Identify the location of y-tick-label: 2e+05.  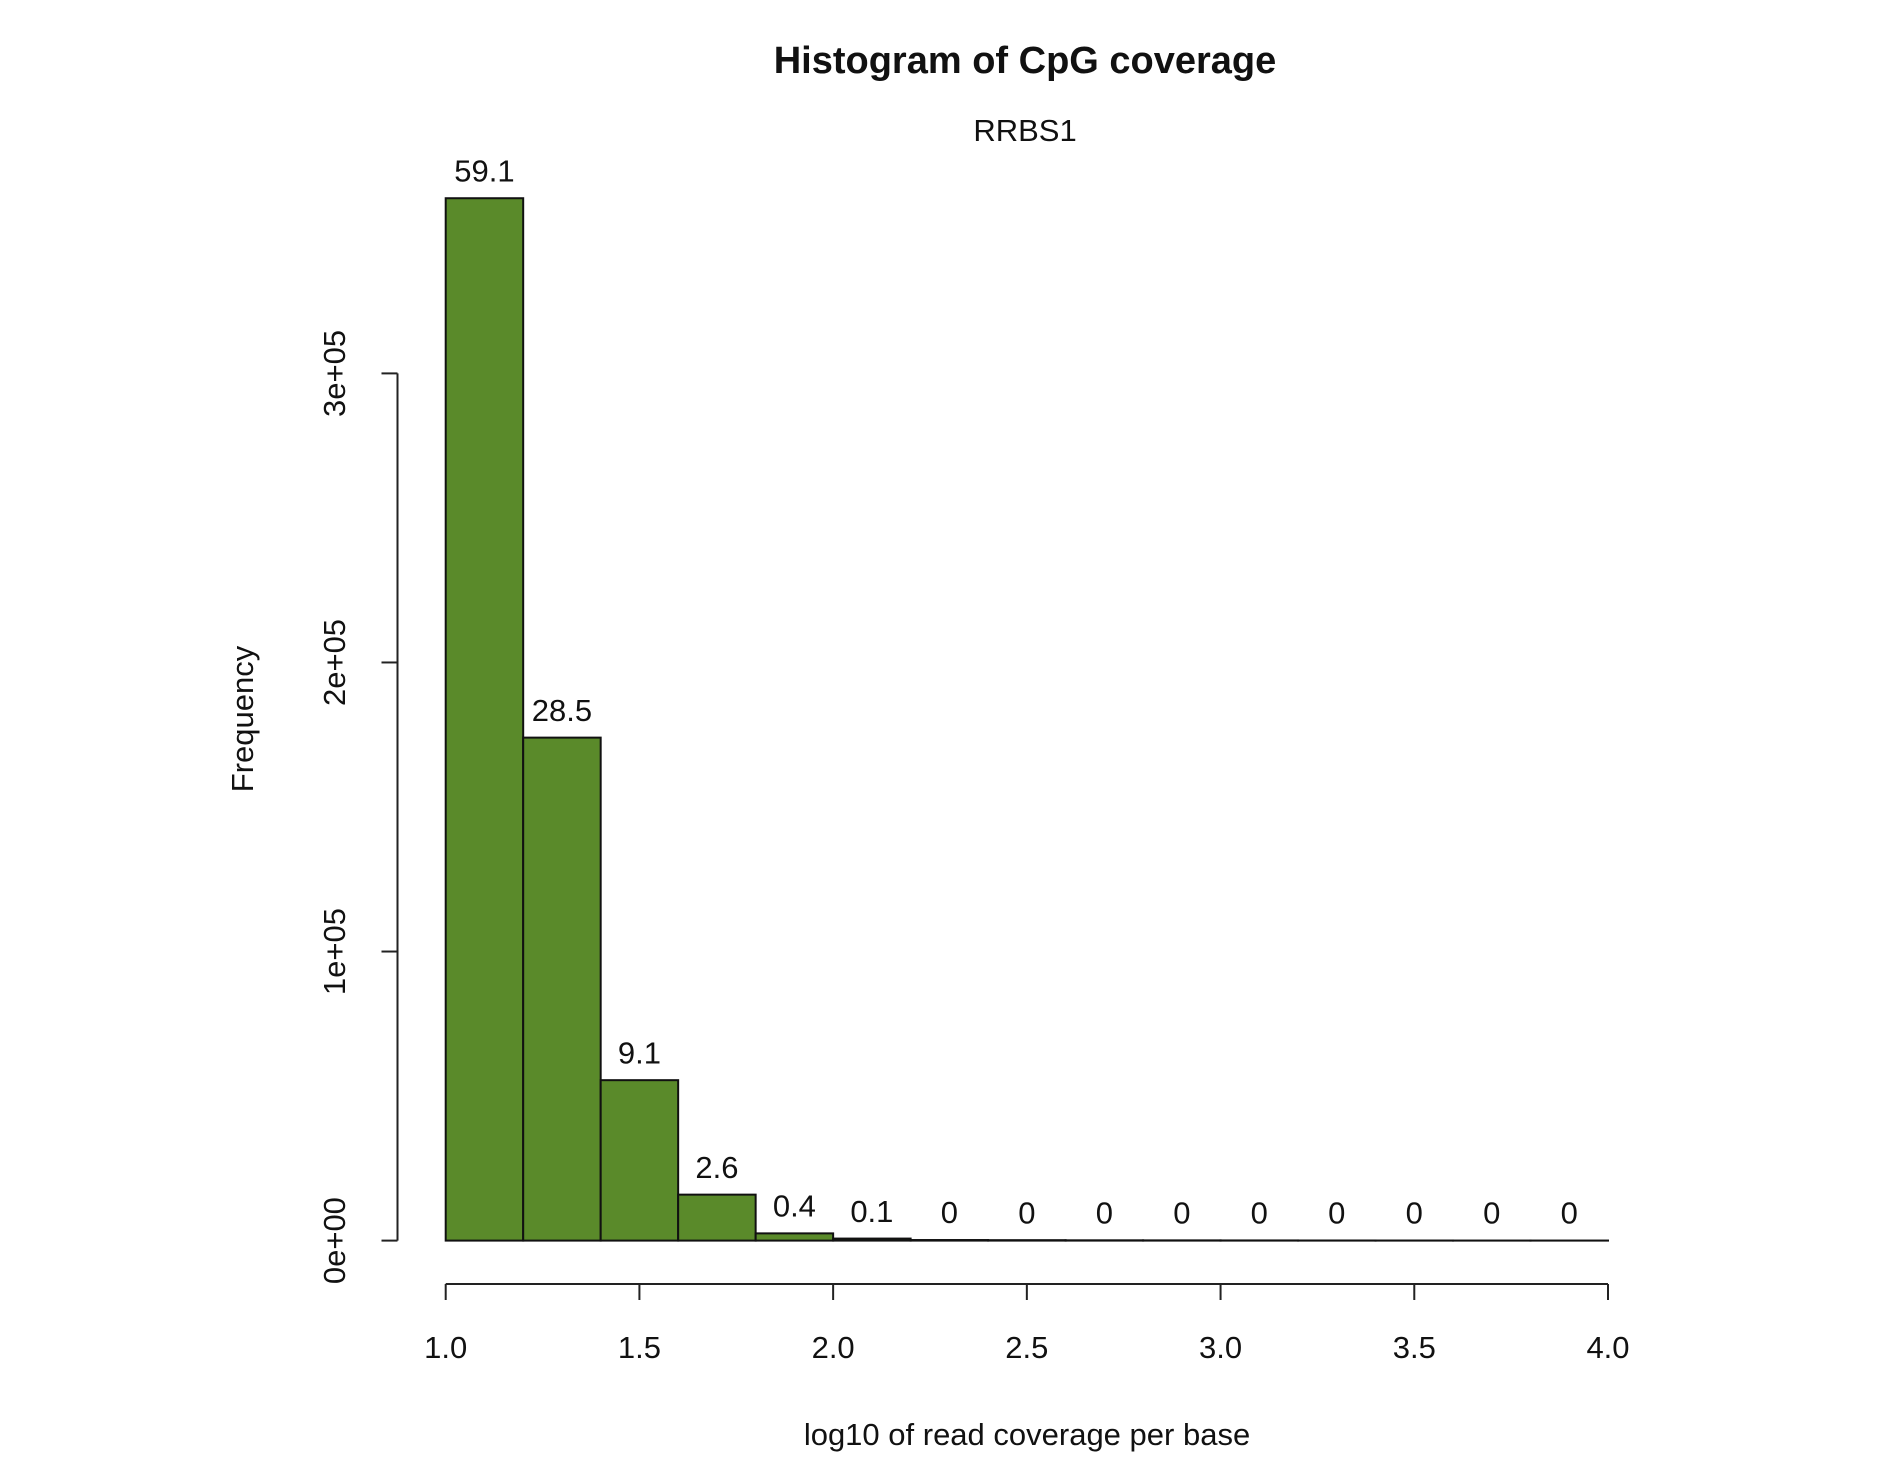
(334, 662).